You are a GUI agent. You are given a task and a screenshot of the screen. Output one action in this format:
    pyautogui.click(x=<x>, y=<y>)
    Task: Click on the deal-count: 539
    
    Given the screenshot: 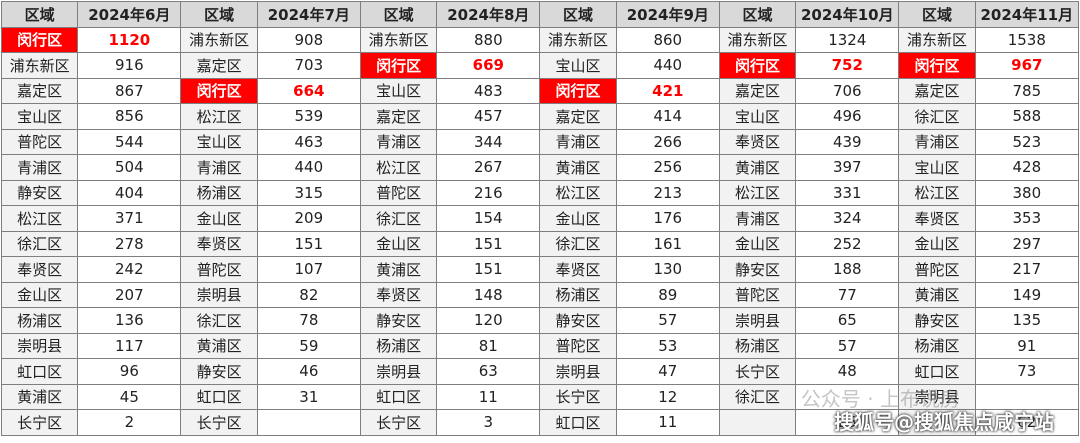 What is the action you would take?
    pyautogui.click(x=308, y=116)
    